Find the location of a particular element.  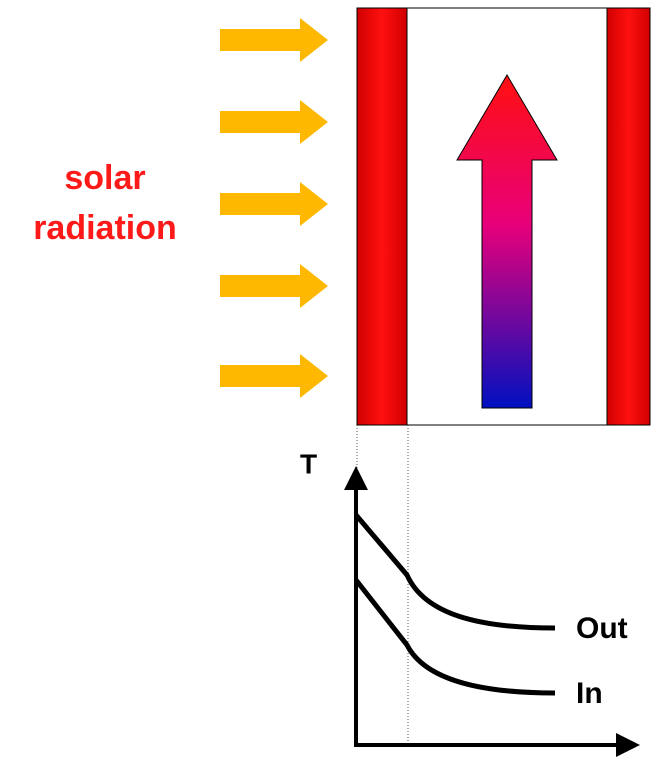

guides is located at coordinates (382, 585).